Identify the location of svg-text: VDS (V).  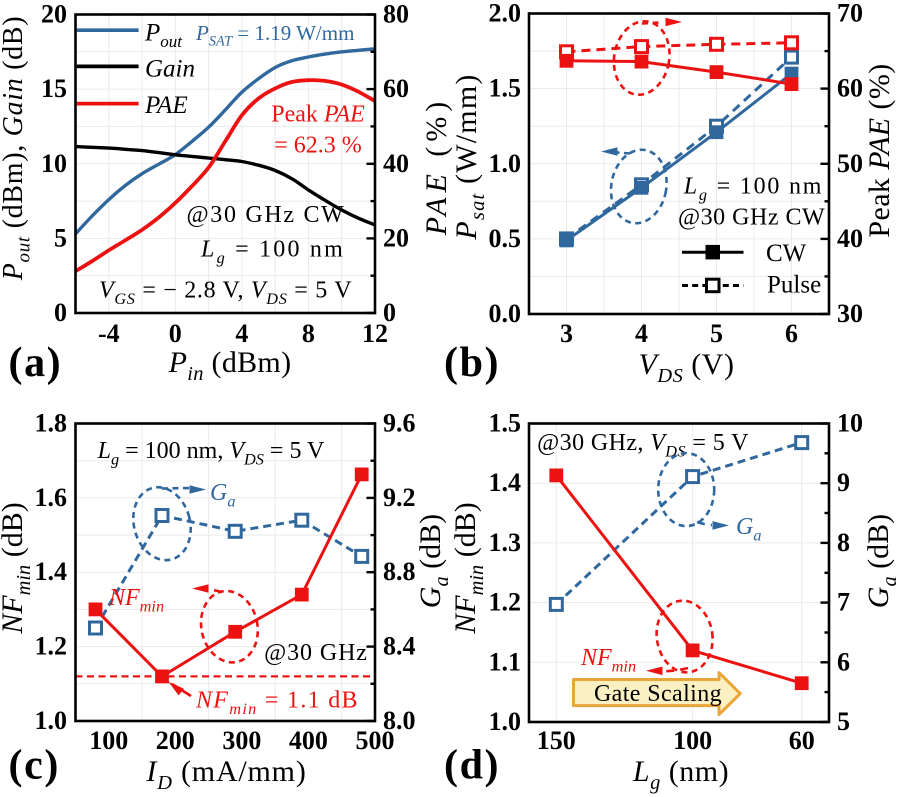
(687, 367).